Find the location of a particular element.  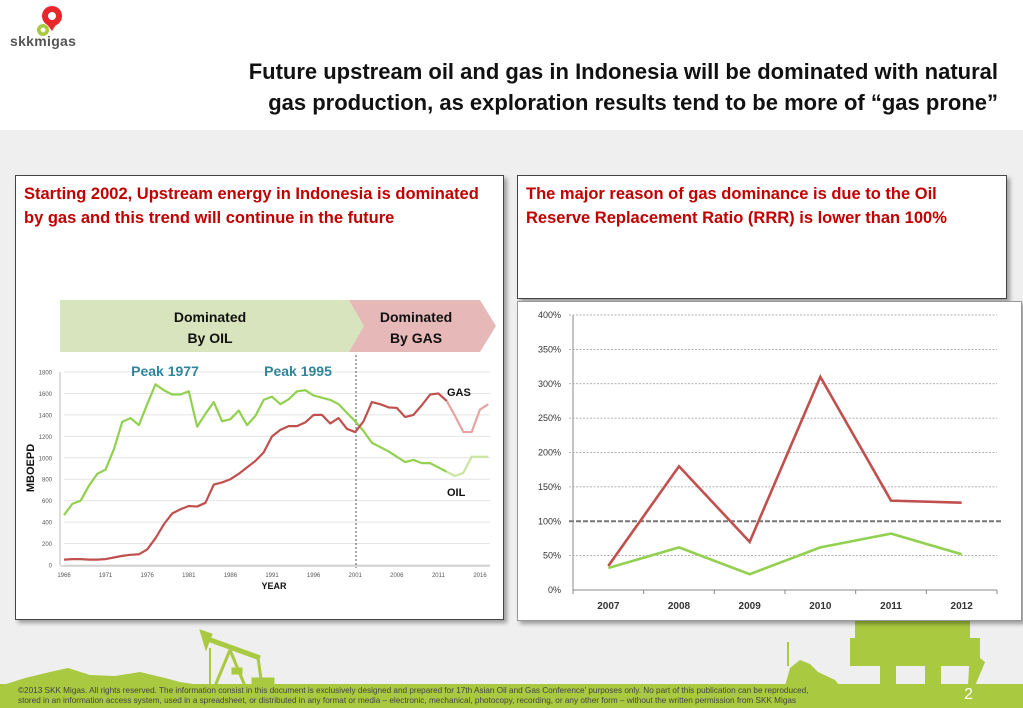

svg-text: 200% is located at coordinates (549, 453).